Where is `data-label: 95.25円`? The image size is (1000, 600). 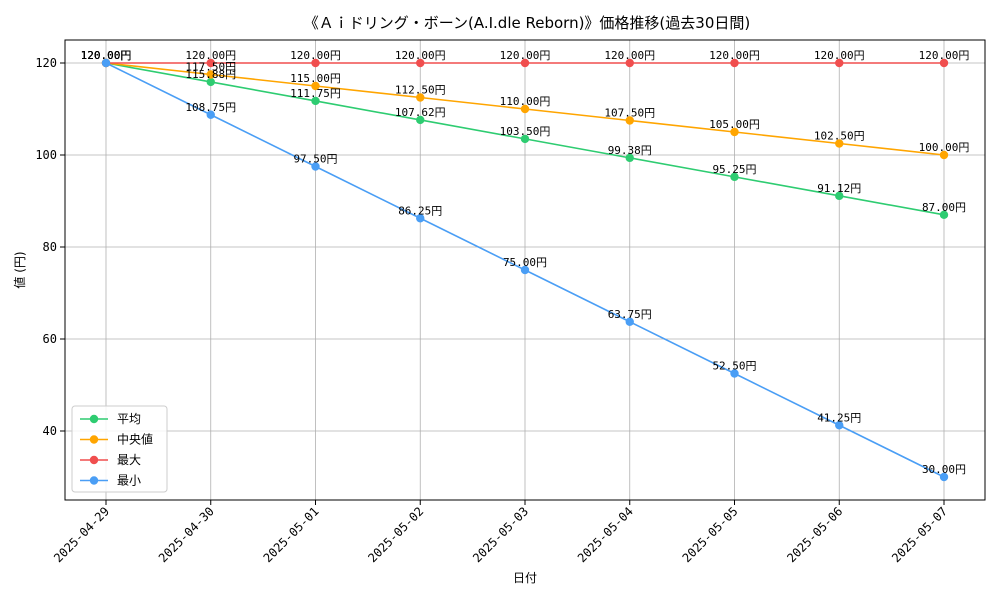 data-label: 95.25円 is located at coordinates (734, 169).